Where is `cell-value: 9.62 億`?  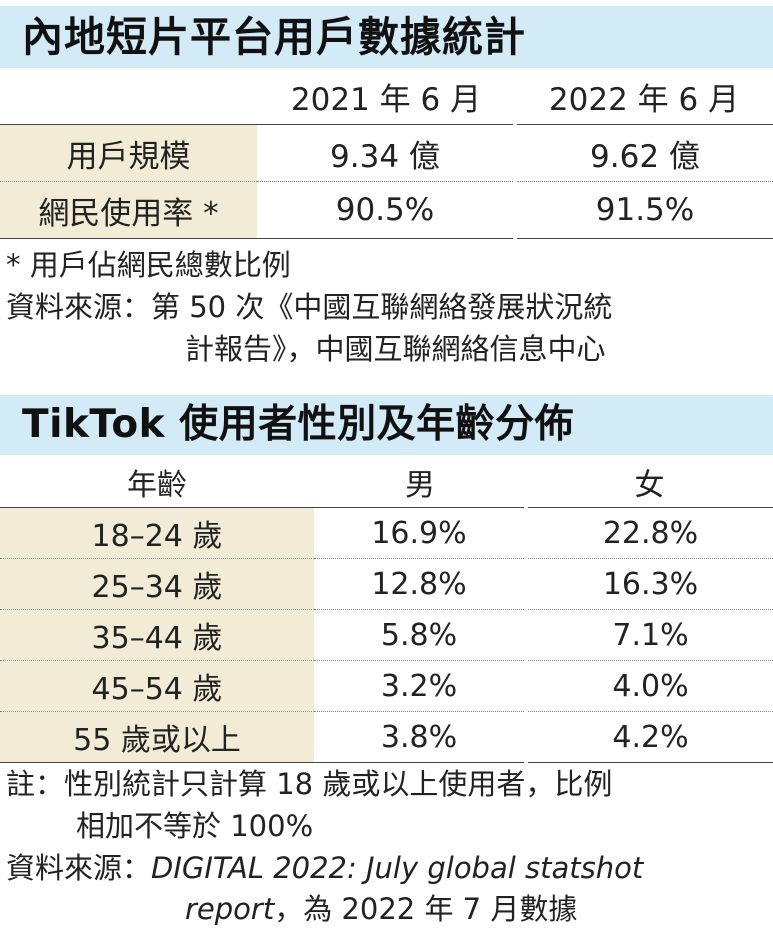 cell-value: 9.62 億 is located at coordinates (643, 153).